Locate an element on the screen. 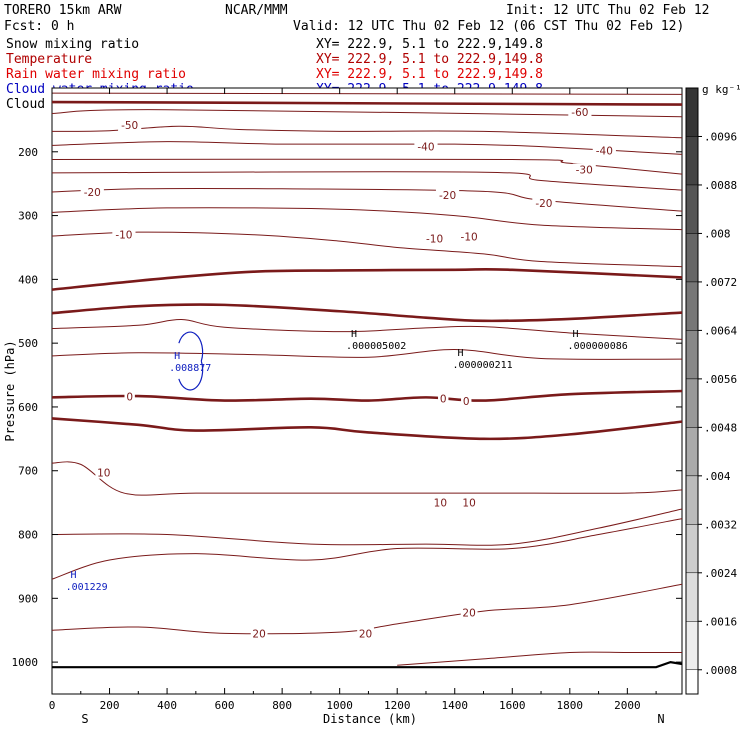 The height and width of the screenshot is (740, 740). extremum-value: .000000211 is located at coordinates (482, 365).